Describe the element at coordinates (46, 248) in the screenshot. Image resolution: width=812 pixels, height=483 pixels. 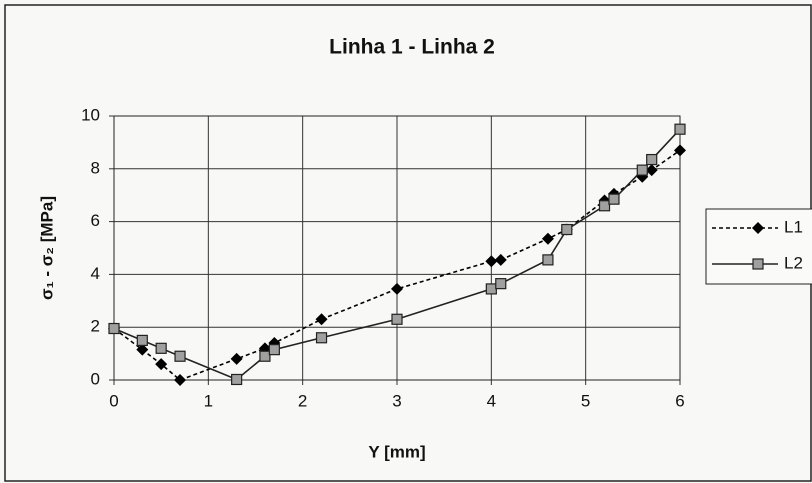
I see `y-axis-label: σ₁ - σ₂ [MPa]` at that location.